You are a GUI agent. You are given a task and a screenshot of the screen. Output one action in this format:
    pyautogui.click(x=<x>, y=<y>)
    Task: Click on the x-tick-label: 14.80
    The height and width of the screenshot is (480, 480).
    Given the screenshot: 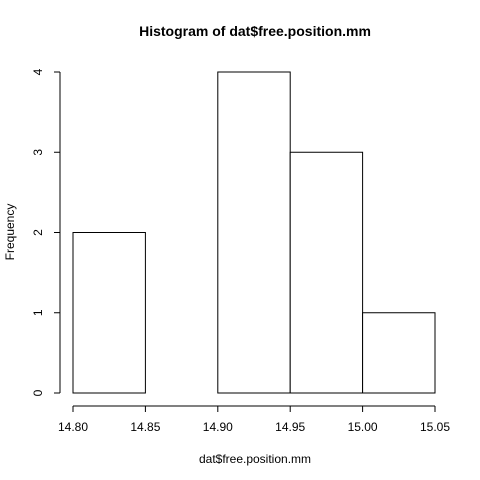 What is the action you would take?
    pyautogui.click(x=73, y=427)
    